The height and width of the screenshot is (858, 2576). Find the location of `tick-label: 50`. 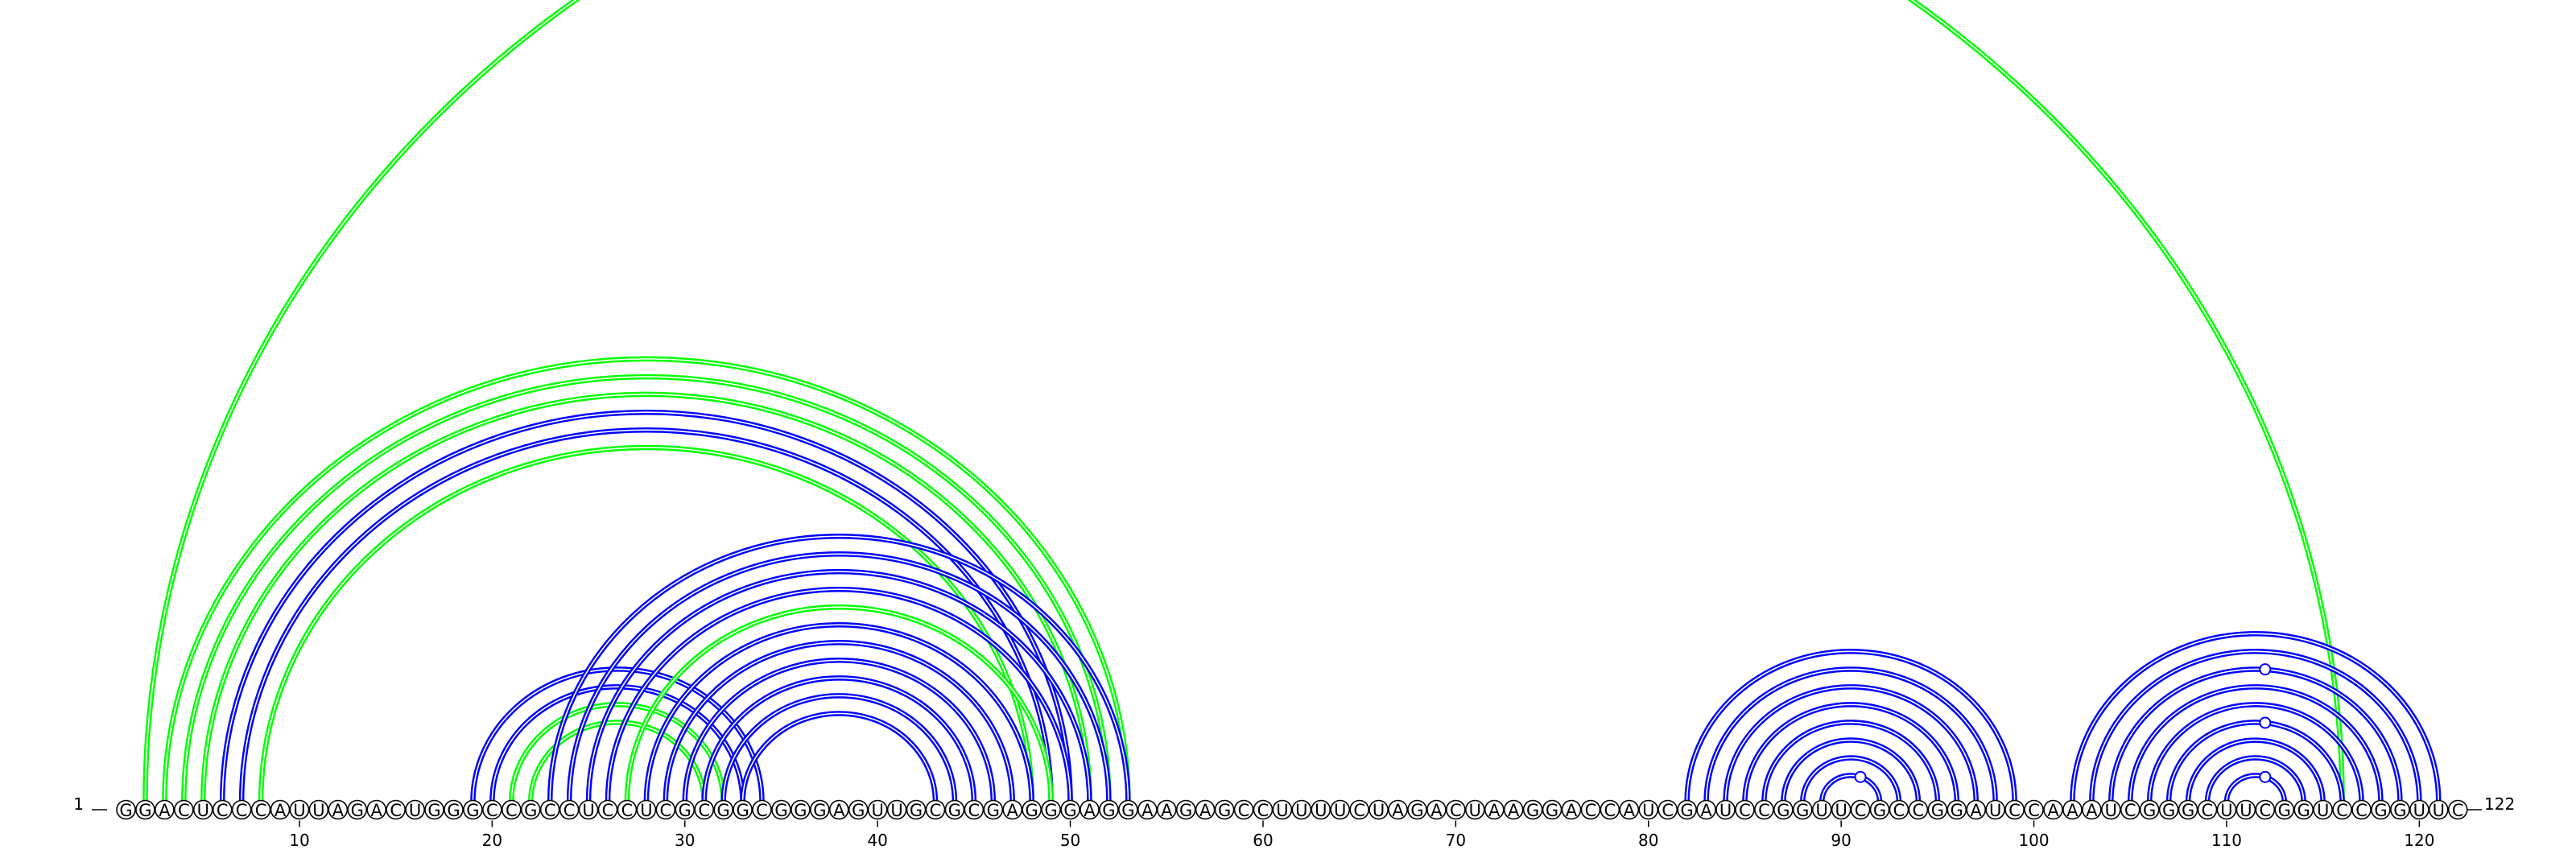

tick-label: 50 is located at coordinates (1070, 840).